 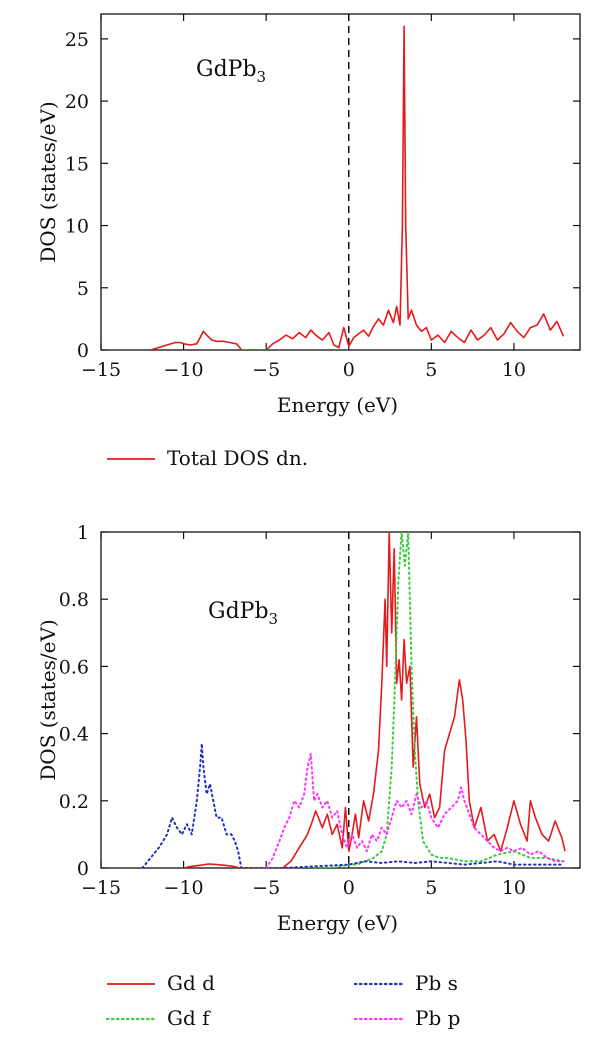 What do you see at coordinates (77, 195) in the screenshot?
I see `y-tick-labels: 0 5 10 15 20 25` at bounding box center [77, 195].